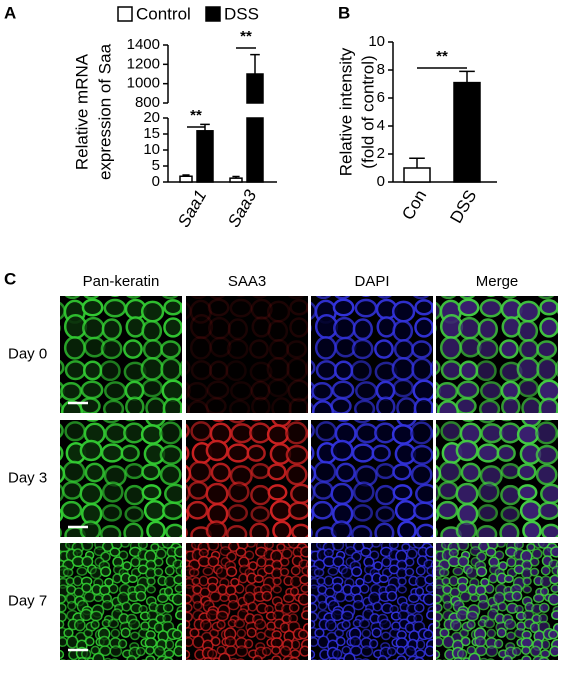 The height and width of the screenshot is (674, 561). Describe the element at coordinates (81, 111) in the screenshot. I see `y-axis-label: Relative mRNA` at that location.